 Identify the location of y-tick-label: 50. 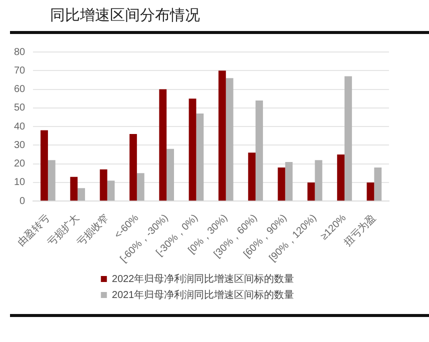
(20, 108).